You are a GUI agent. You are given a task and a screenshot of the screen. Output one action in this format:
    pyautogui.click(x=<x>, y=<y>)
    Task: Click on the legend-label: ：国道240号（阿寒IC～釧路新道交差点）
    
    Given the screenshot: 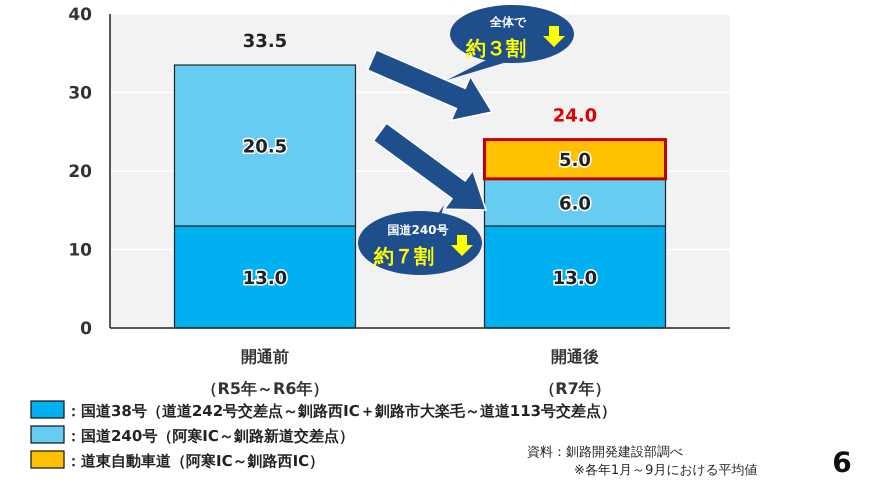 What is the action you would take?
    pyautogui.click(x=210, y=436)
    